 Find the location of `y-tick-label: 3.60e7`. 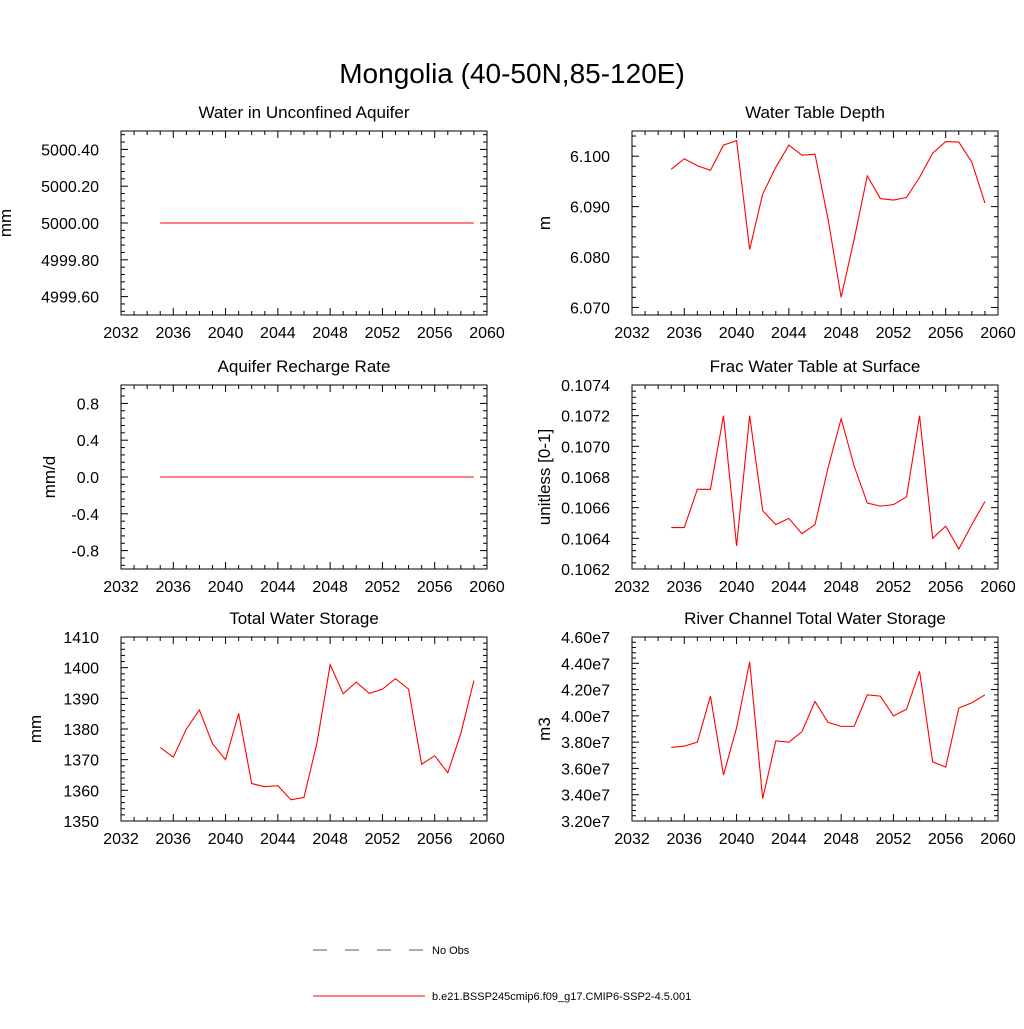

y-tick-label: 3.60e7 is located at coordinates (585, 769).